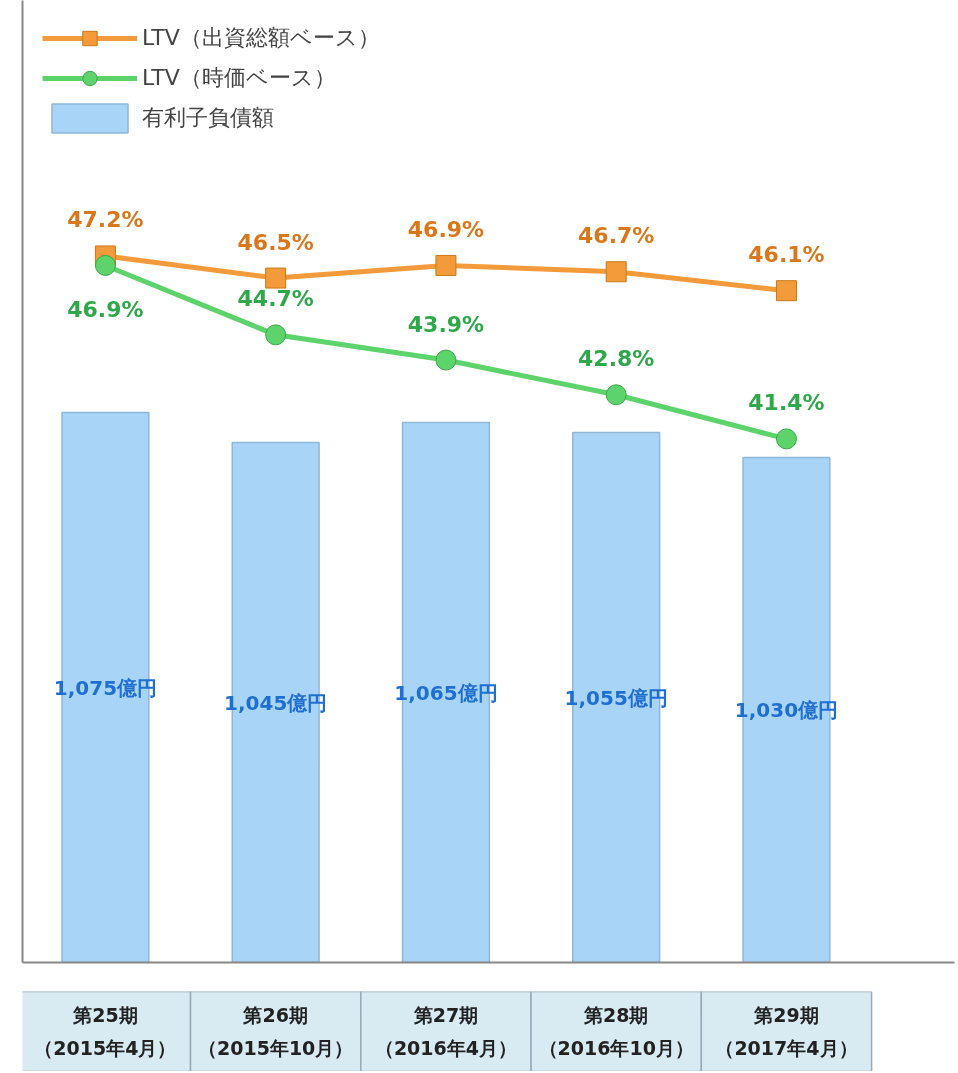 Image resolution: width=958 pixels, height=1073 pixels. I want to click on data-label: 46.7%, so click(616, 236).